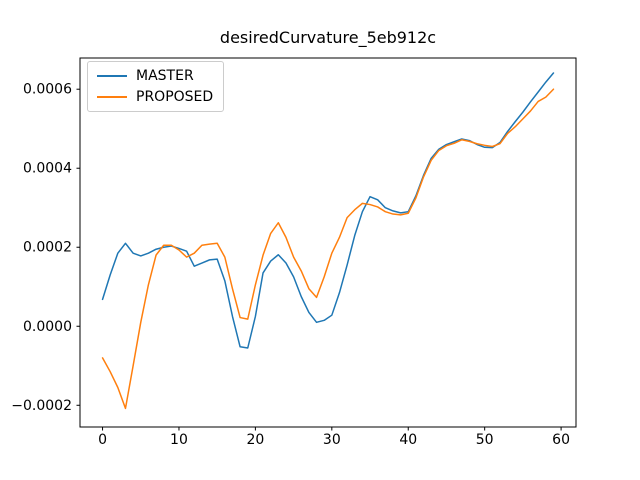  What do you see at coordinates (328, 37) in the screenshot?
I see `chart-title: desiredCurvature_5eb912c` at bounding box center [328, 37].